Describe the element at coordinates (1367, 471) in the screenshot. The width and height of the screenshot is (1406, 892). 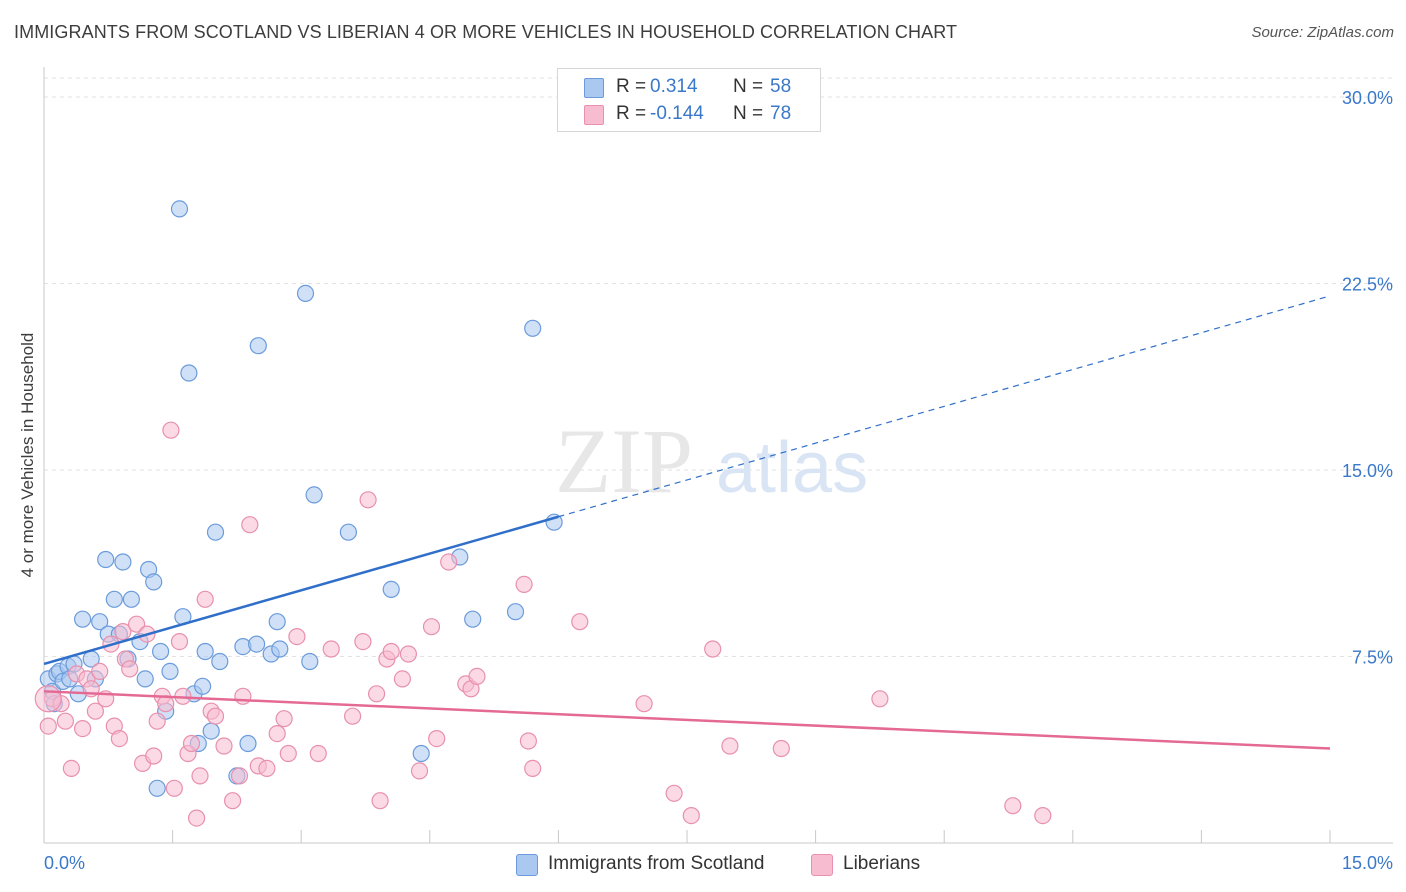
I see `y-tick-label: 15.0%` at that location.